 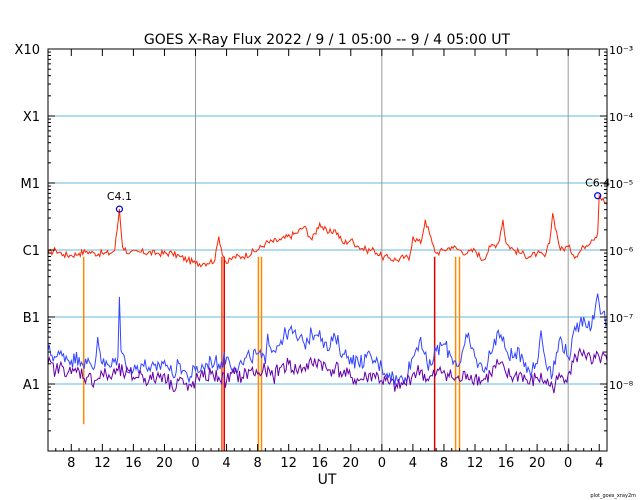 What do you see at coordinates (27, 50) in the screenshot?
I see `y-tick-label-left: X10` at bounding box center [27, 50].